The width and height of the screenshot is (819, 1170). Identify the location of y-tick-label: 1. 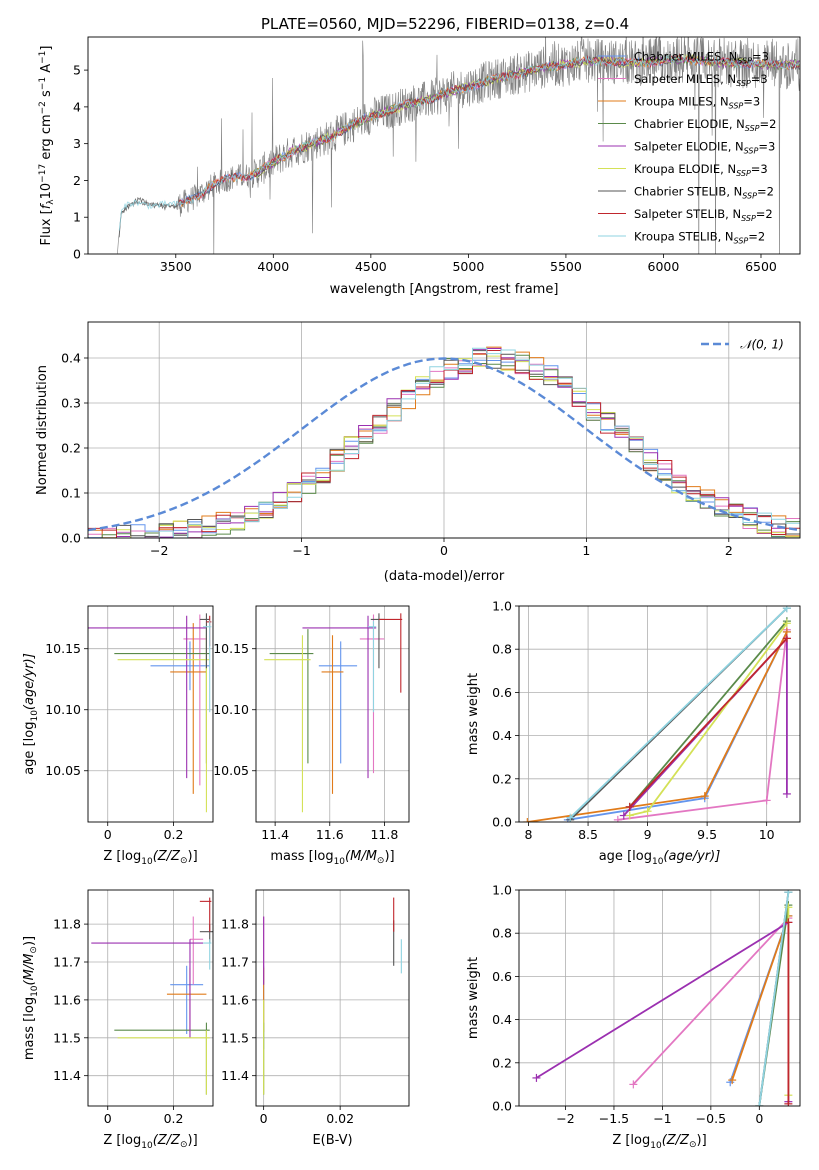
(77, 217).